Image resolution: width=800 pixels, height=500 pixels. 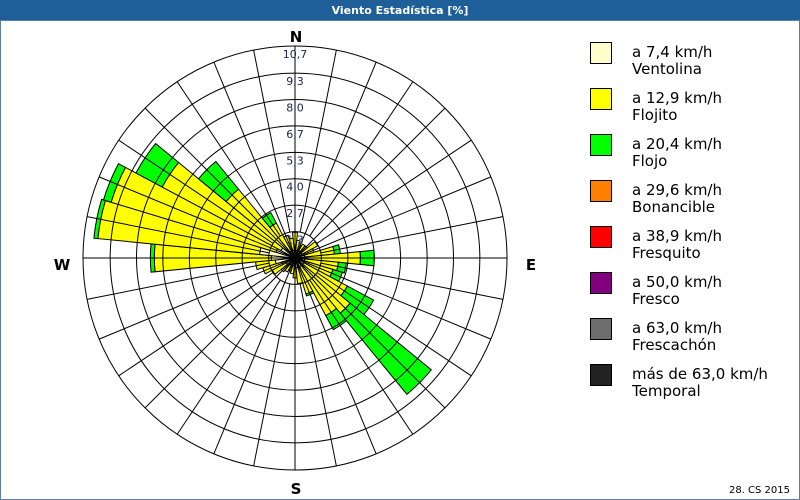 What do you see at coordinates (677, 190) in the screenshot?
I see `legend-range: a 29,6 km/h` at bounding box center [677, 190].